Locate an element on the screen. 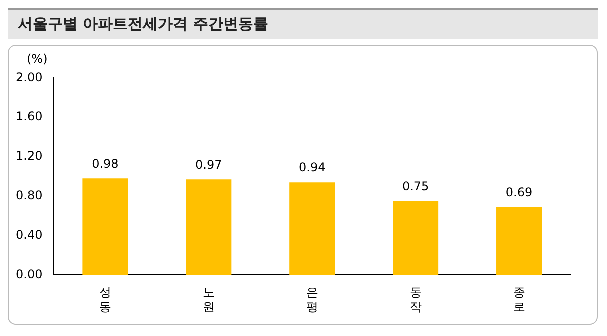 The image size is (607, 336). x-tick-label: 은평 is located at coordinates (312, 300).